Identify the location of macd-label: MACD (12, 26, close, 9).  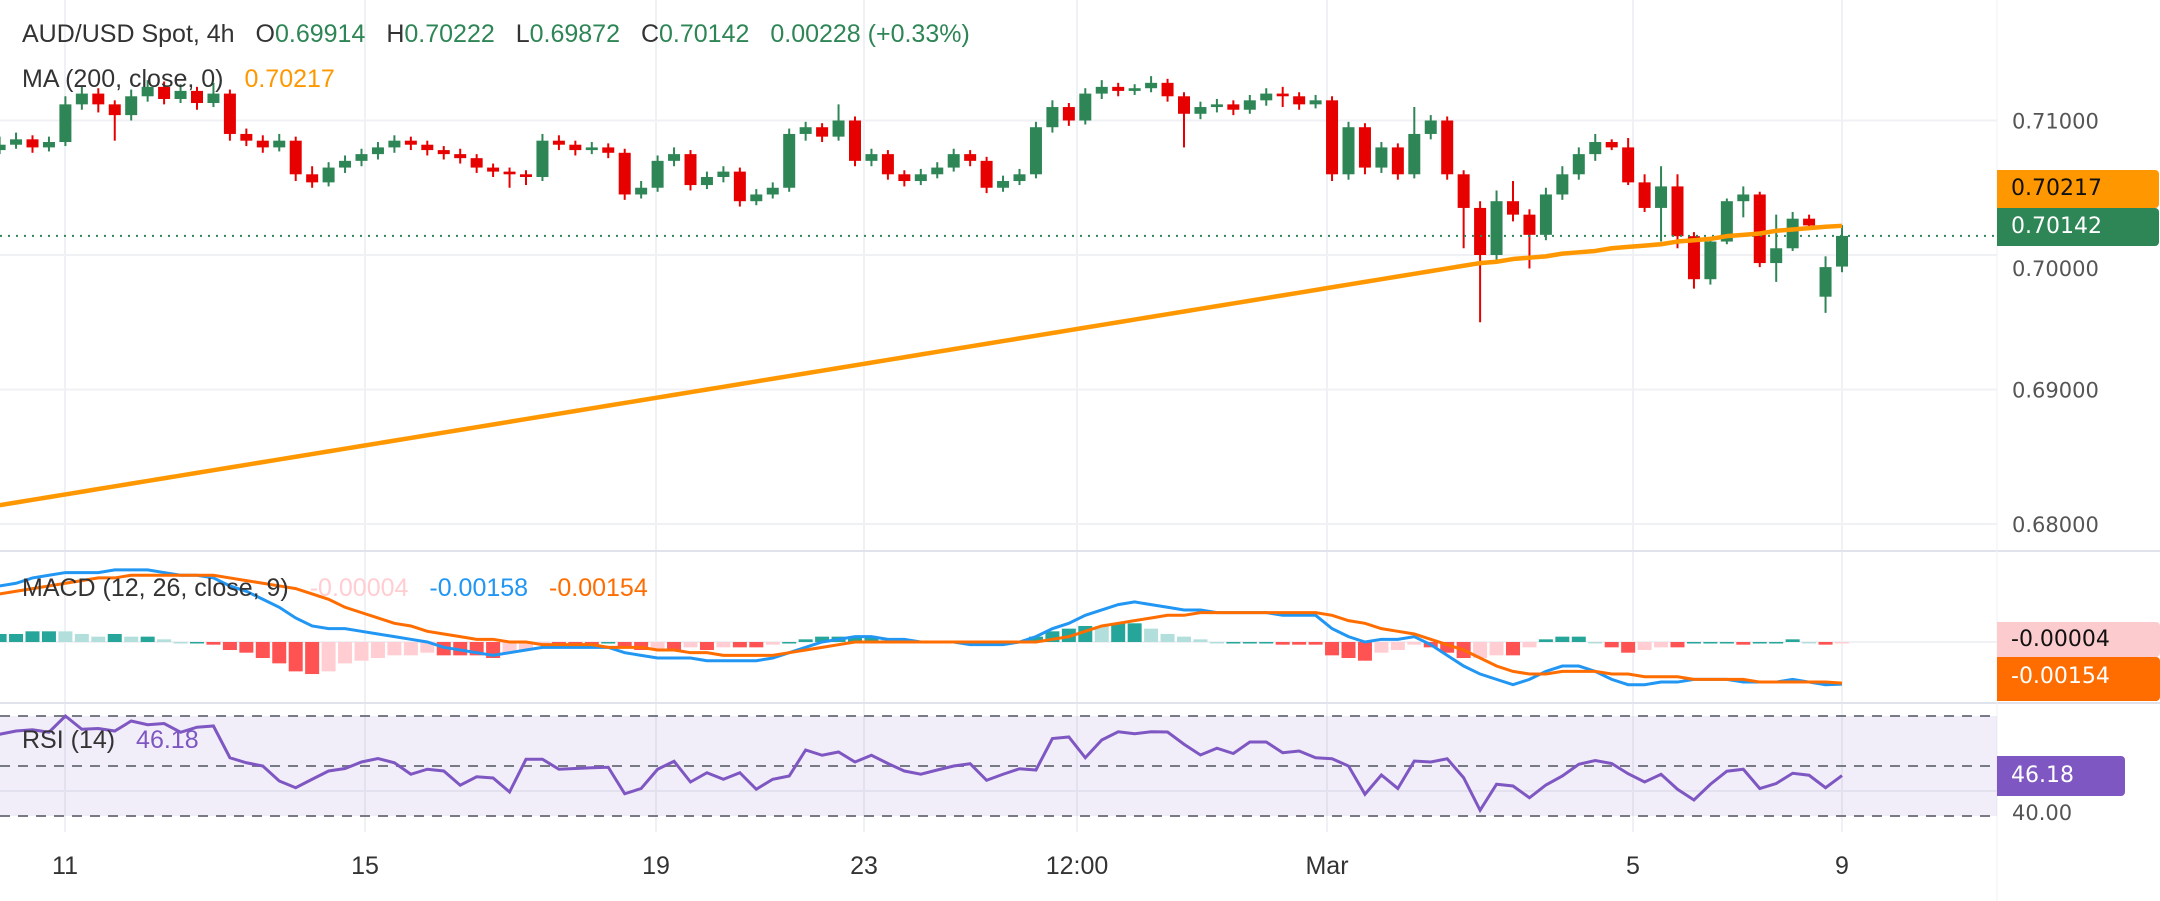
(155, 588).